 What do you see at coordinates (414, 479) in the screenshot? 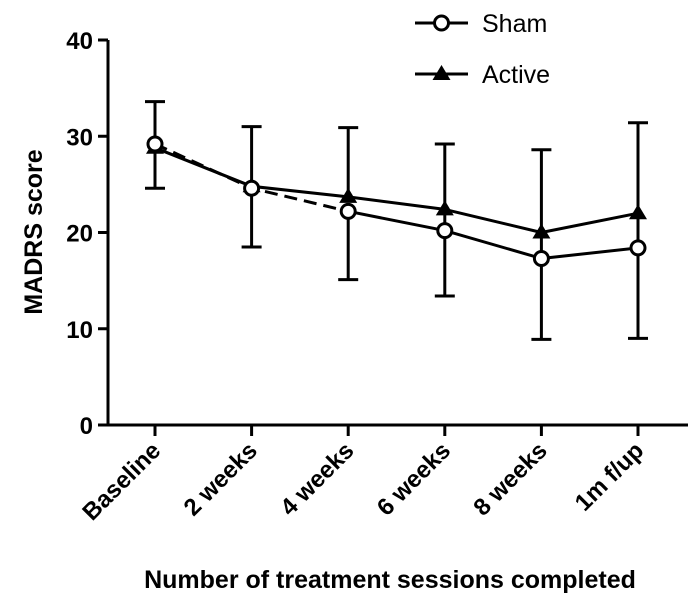
I see `x-tick-label: 6 weeks` at bounding box center [414, 479].